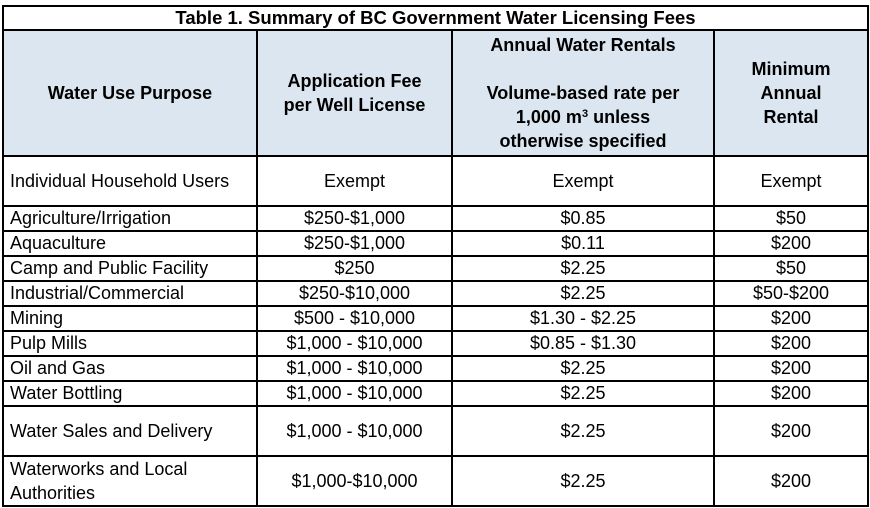  I want to click on header-line: Minimum, so click(791, 69).